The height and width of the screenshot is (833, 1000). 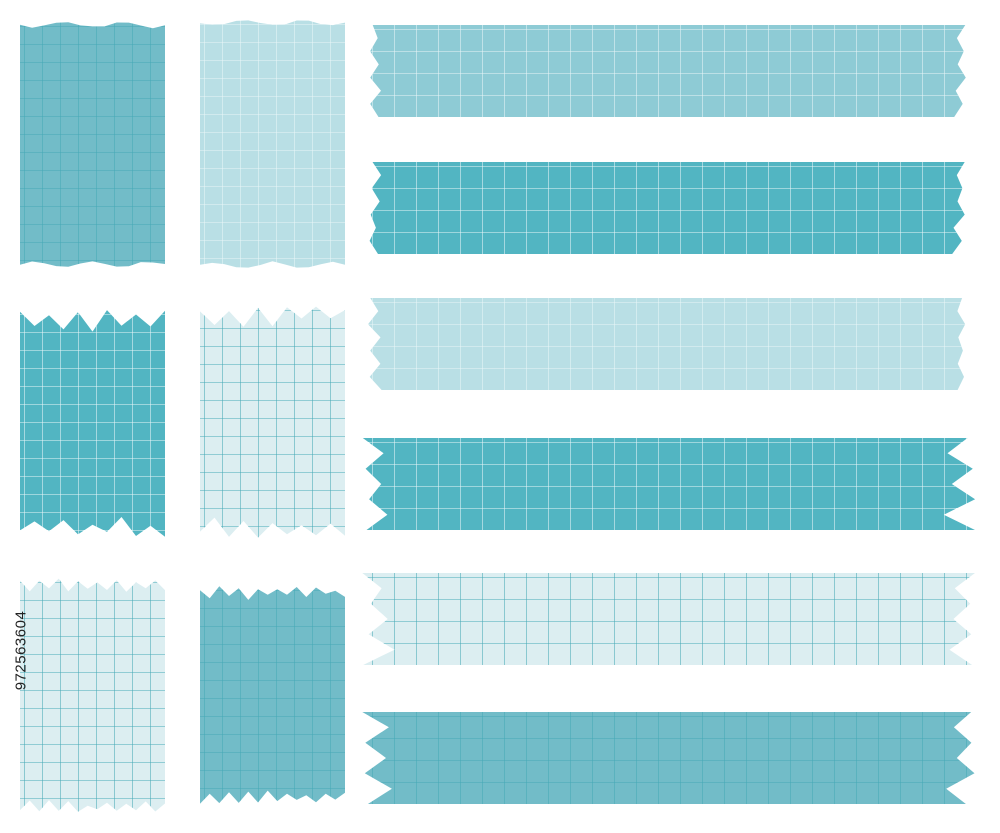 I want to click on stock-image-id-text: 972563604, so click(x=21, y=650).